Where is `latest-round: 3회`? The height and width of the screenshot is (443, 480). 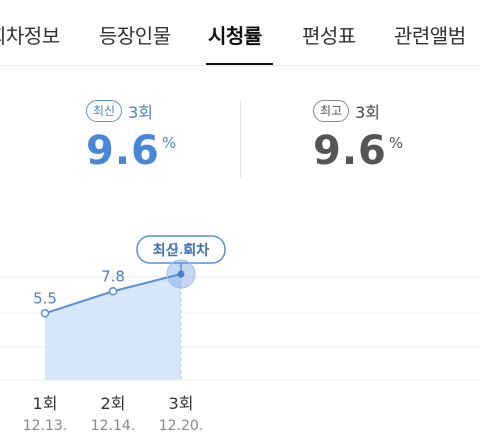 latest-round: 3회 is located at coordinates (140, 112).